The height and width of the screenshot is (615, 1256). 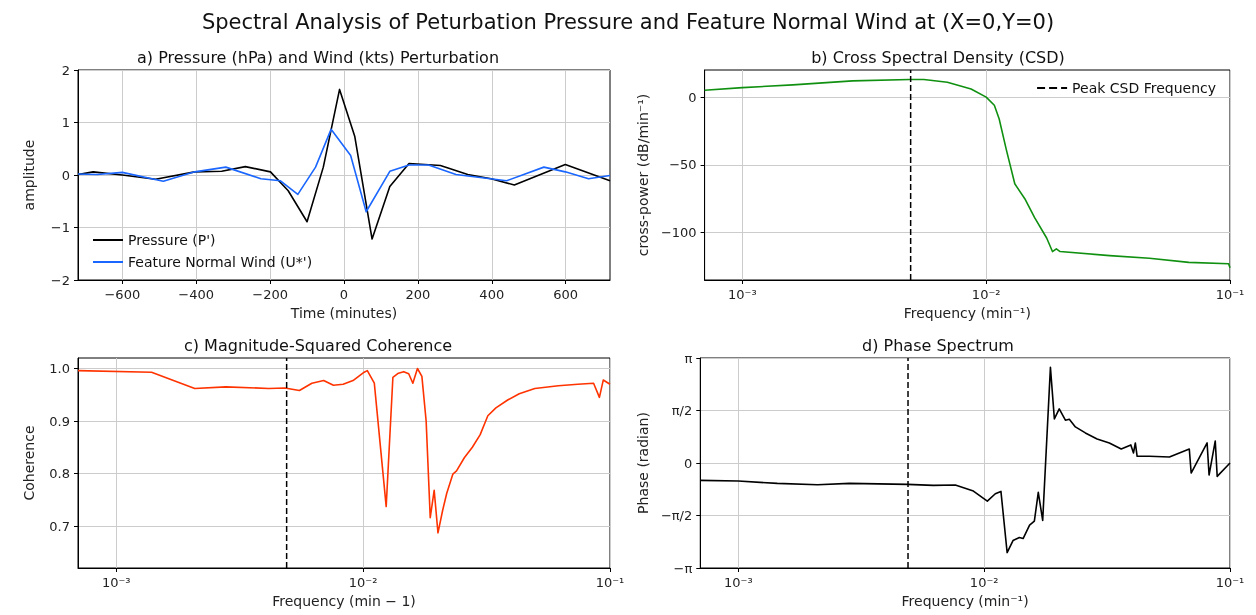 What do you see at coordinates (59, 421) in the screenshot?
I see `y-tick-label: 0.9` at bounding box center [59, 421].